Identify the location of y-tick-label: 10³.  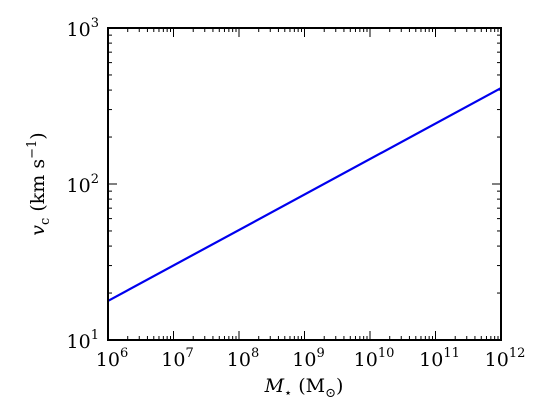
(83, 28).